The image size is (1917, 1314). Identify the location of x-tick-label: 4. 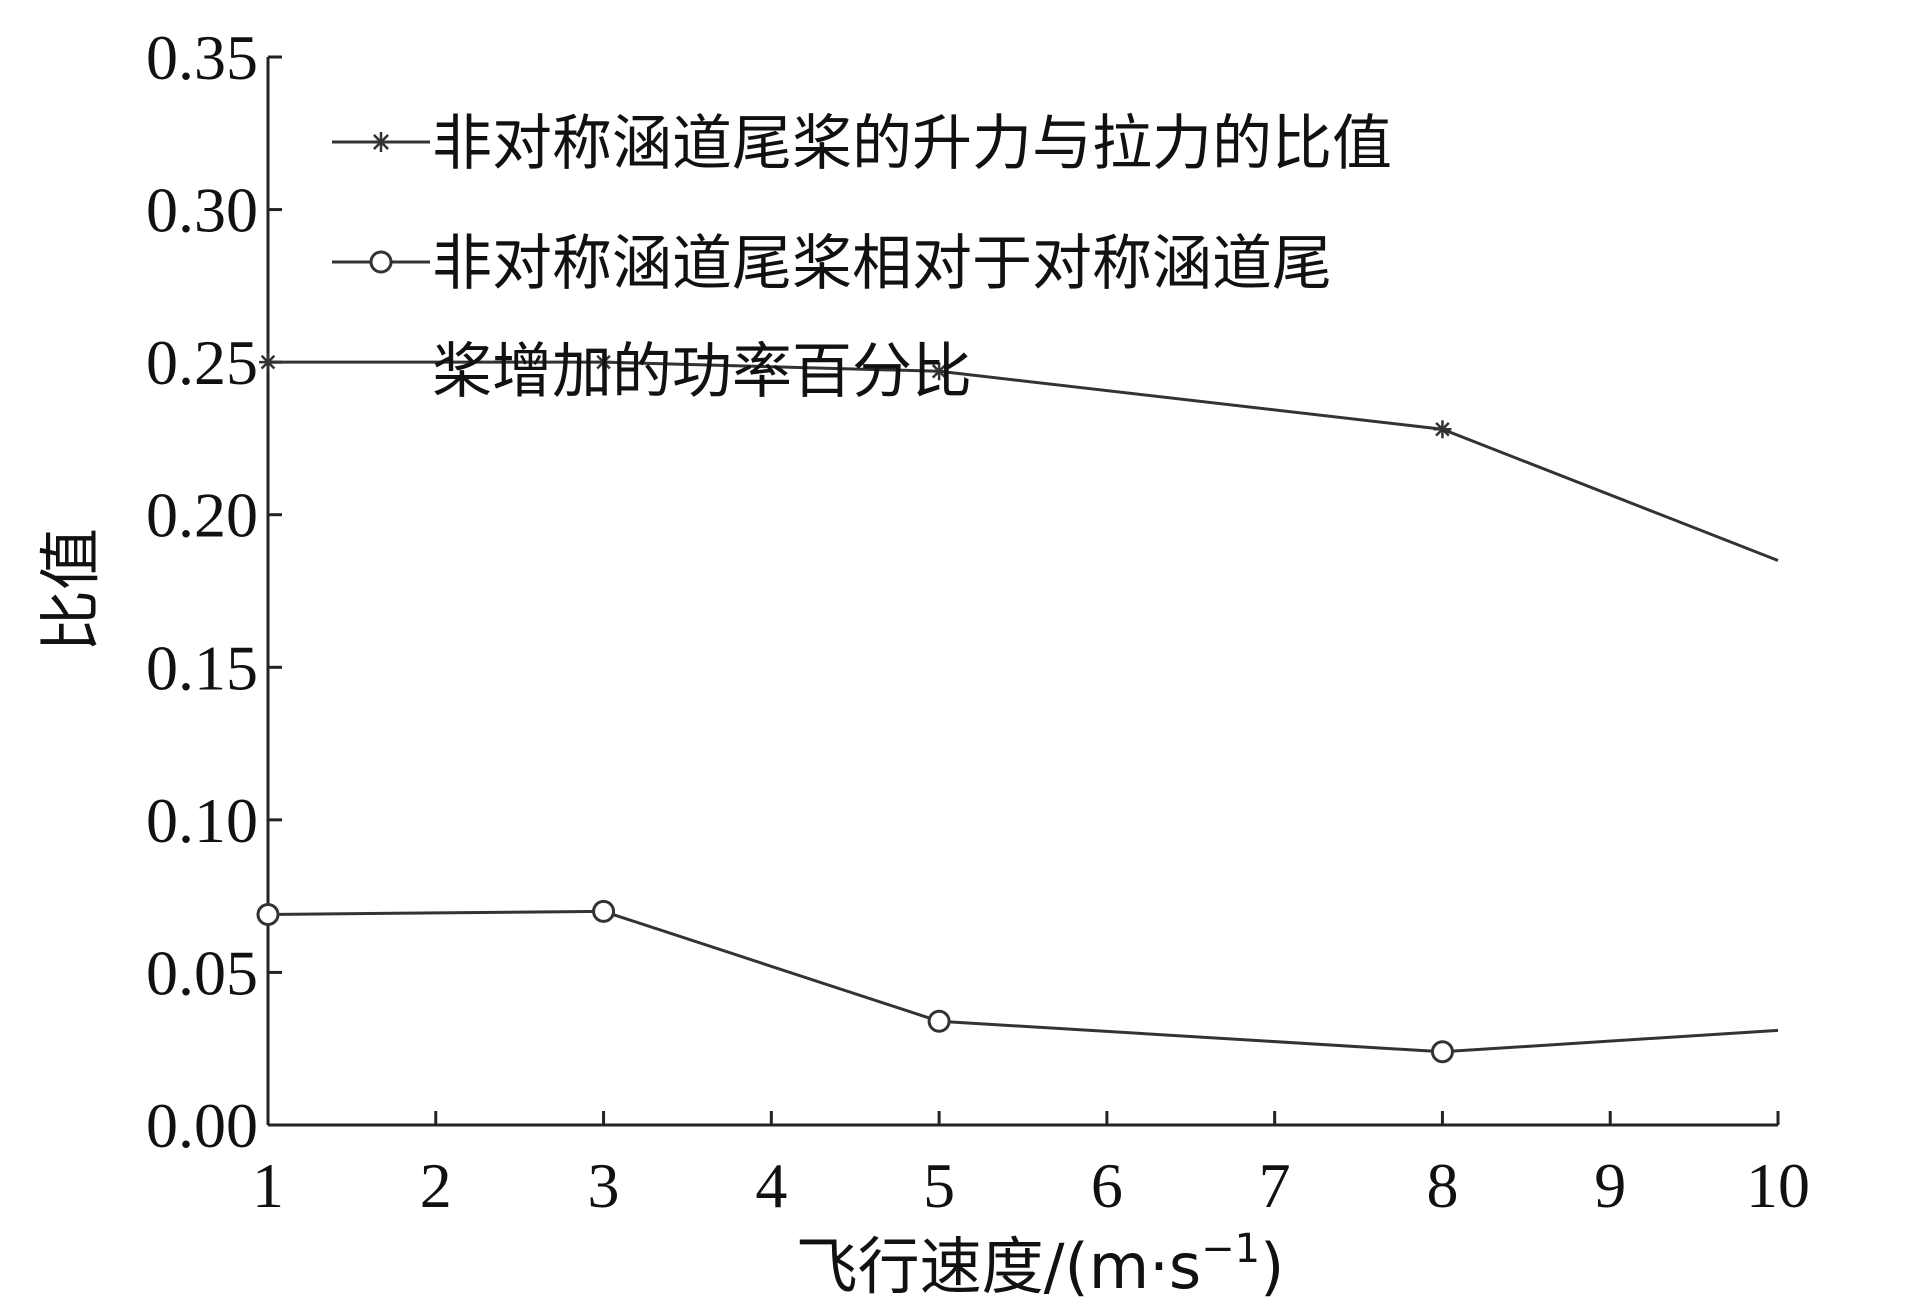
(771, 1185).